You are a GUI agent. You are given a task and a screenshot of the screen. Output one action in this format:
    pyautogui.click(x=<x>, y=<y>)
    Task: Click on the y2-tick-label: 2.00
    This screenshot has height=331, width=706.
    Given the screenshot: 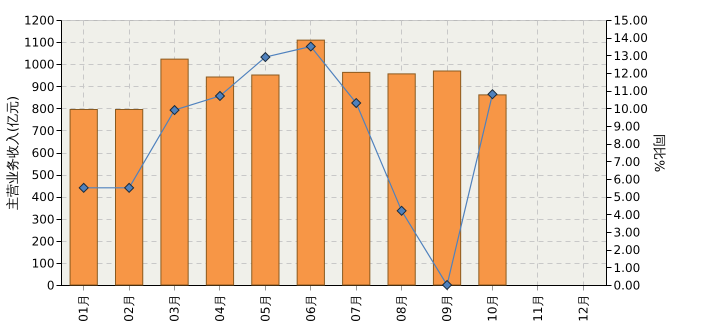 What is the action you would take?
    pyautogui.click(x=627, y=250)
    